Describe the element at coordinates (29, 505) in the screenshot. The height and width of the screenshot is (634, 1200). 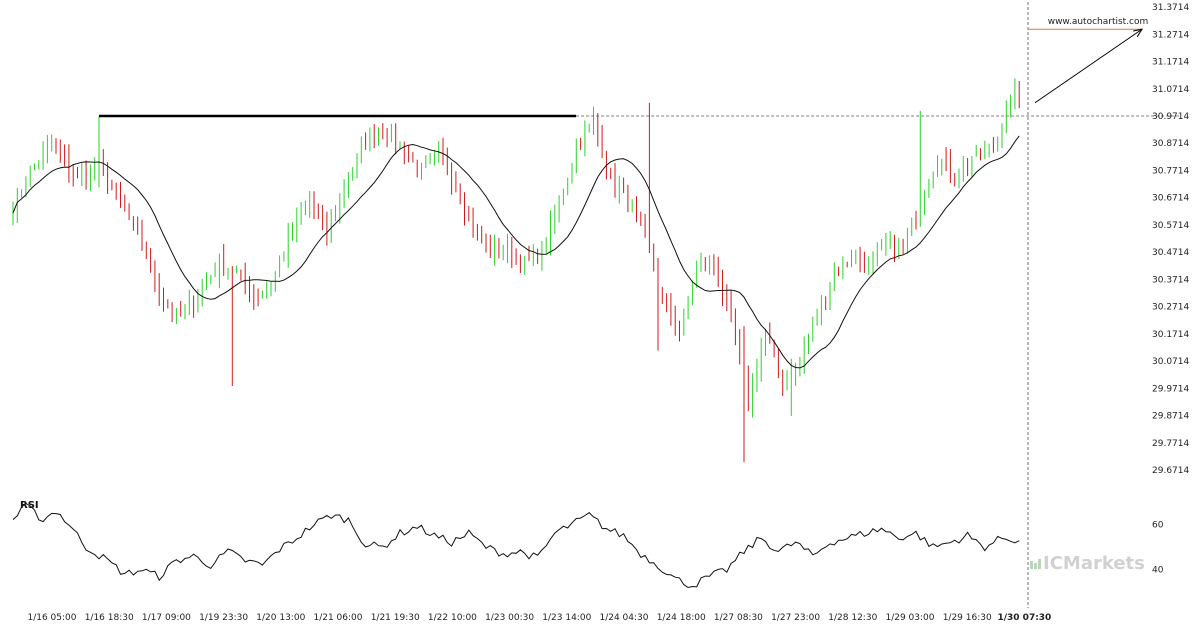
I see `rsi-label: RSI` at that location.